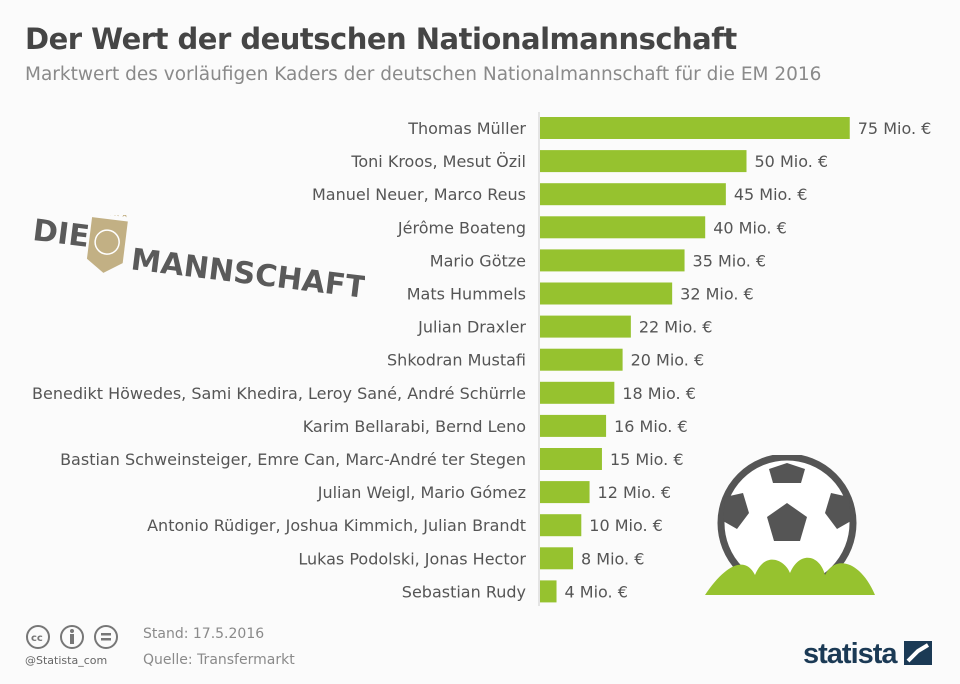 This screenshot has width=960, height=684. What do you see at coordinates (895, 128) in the screenshot?
I see `value-label: 75 Mio. €` at bounding box center [895, 128].